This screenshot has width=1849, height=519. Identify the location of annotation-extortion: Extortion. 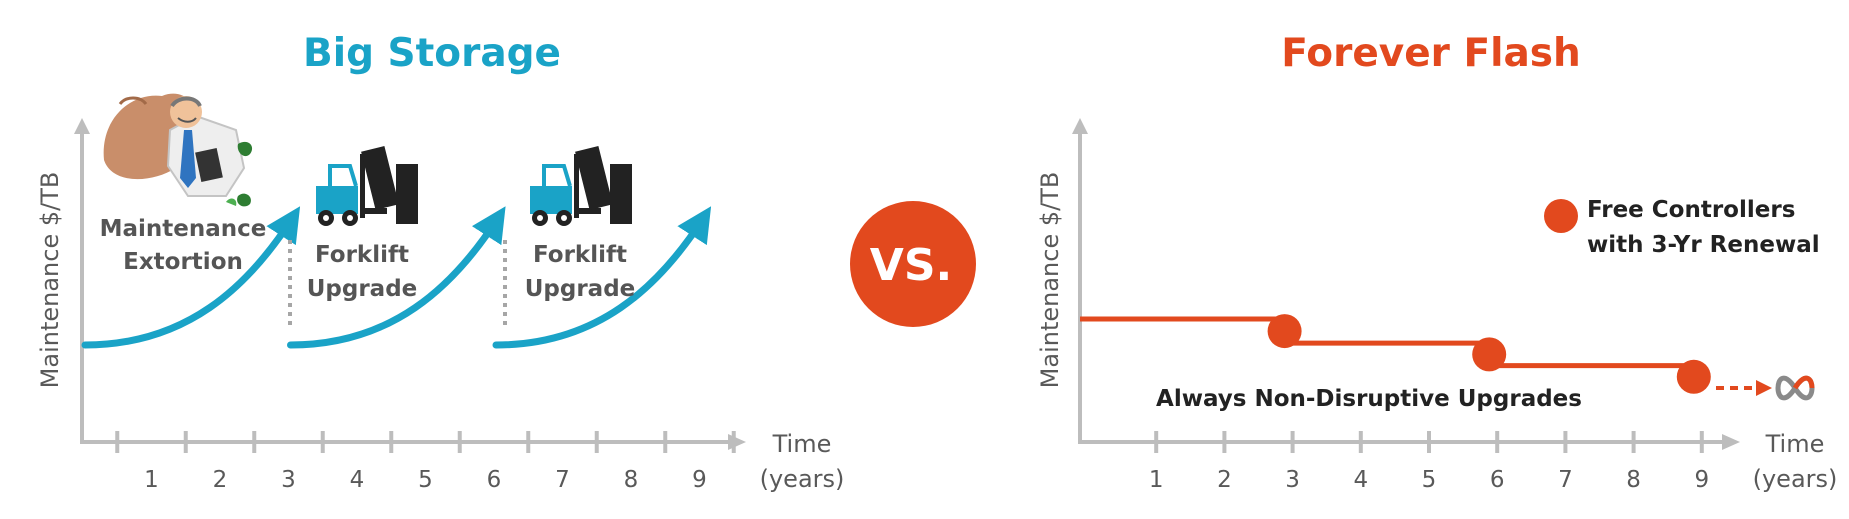
(183, 262).